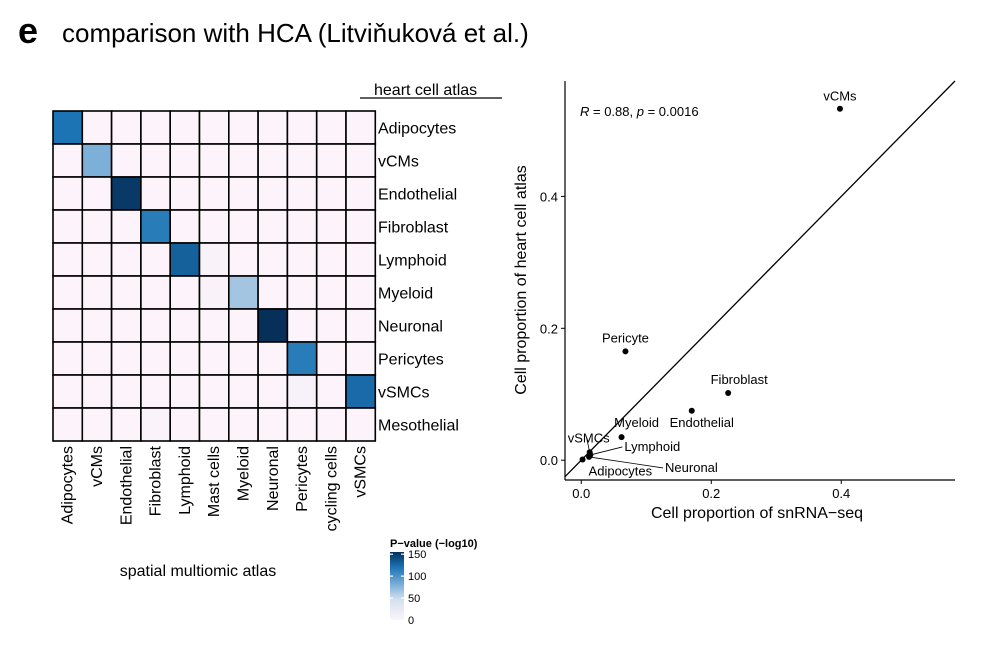 Image resolution: width=984 pixels, height=645 pixels. What do you see at coordinates (625, 337) in the screenshot?
I see `point-label: Pericyte` at bounding box center [625, 337].